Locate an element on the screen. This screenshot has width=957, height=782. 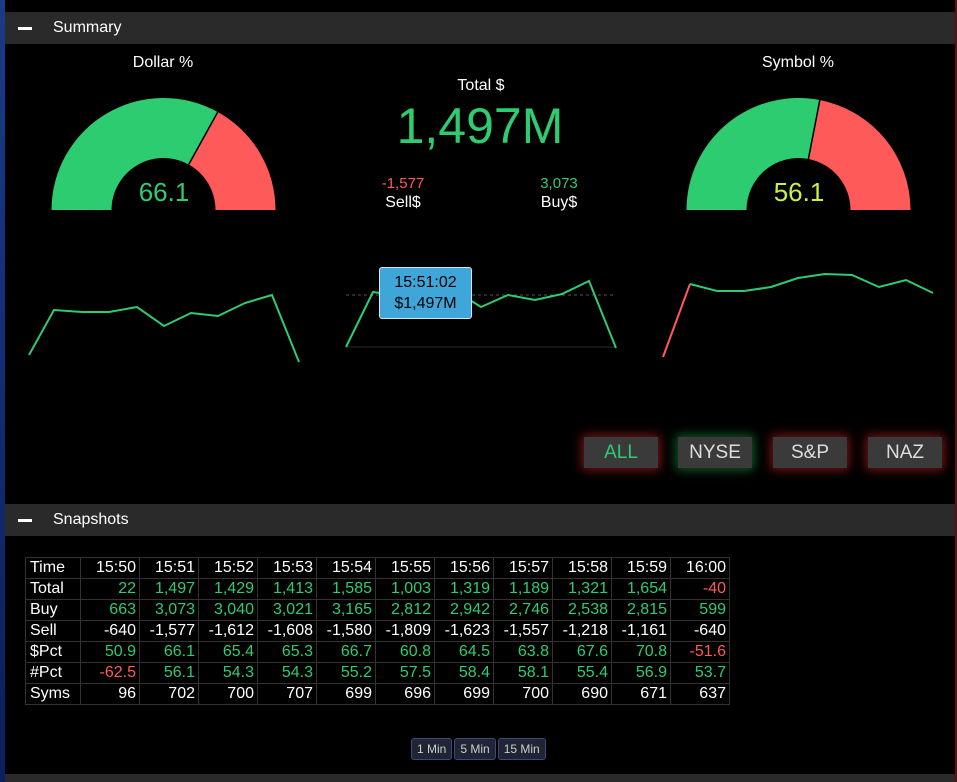
table-cell: 3,165 is located at coordinates (346, 610).